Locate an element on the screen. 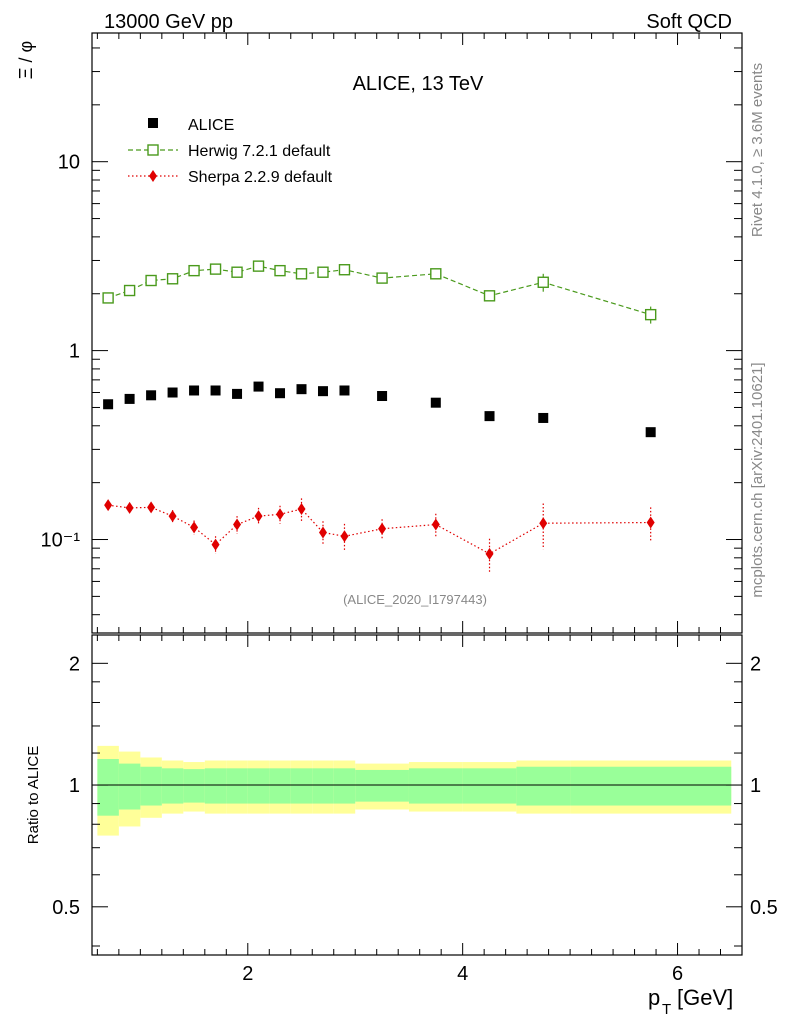 The image size is (786, 1024). legend-label-herwig: Herwig 7.2.1 default is located at coordinates (259, 151).